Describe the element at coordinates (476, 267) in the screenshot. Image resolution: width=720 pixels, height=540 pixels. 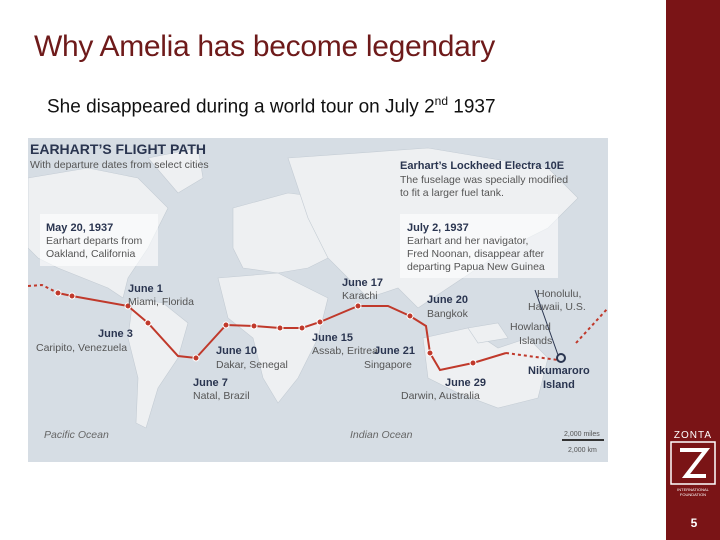
I see `callout-text: departing Papua New Guinea` at that location.